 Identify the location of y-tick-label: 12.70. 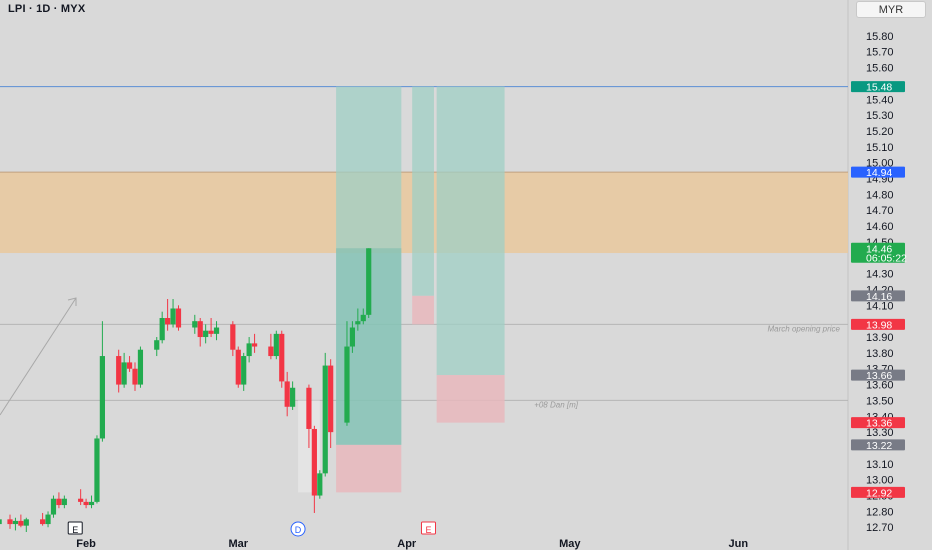
(880, 528).